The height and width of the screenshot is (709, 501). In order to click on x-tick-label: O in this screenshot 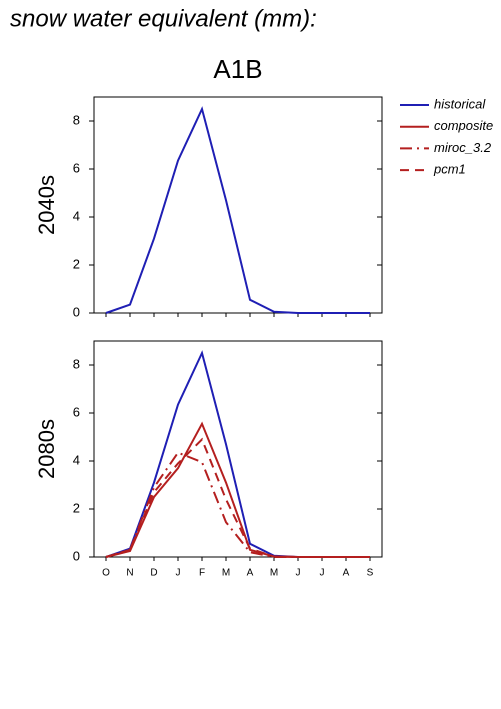, I will do `click(106, 573)`.